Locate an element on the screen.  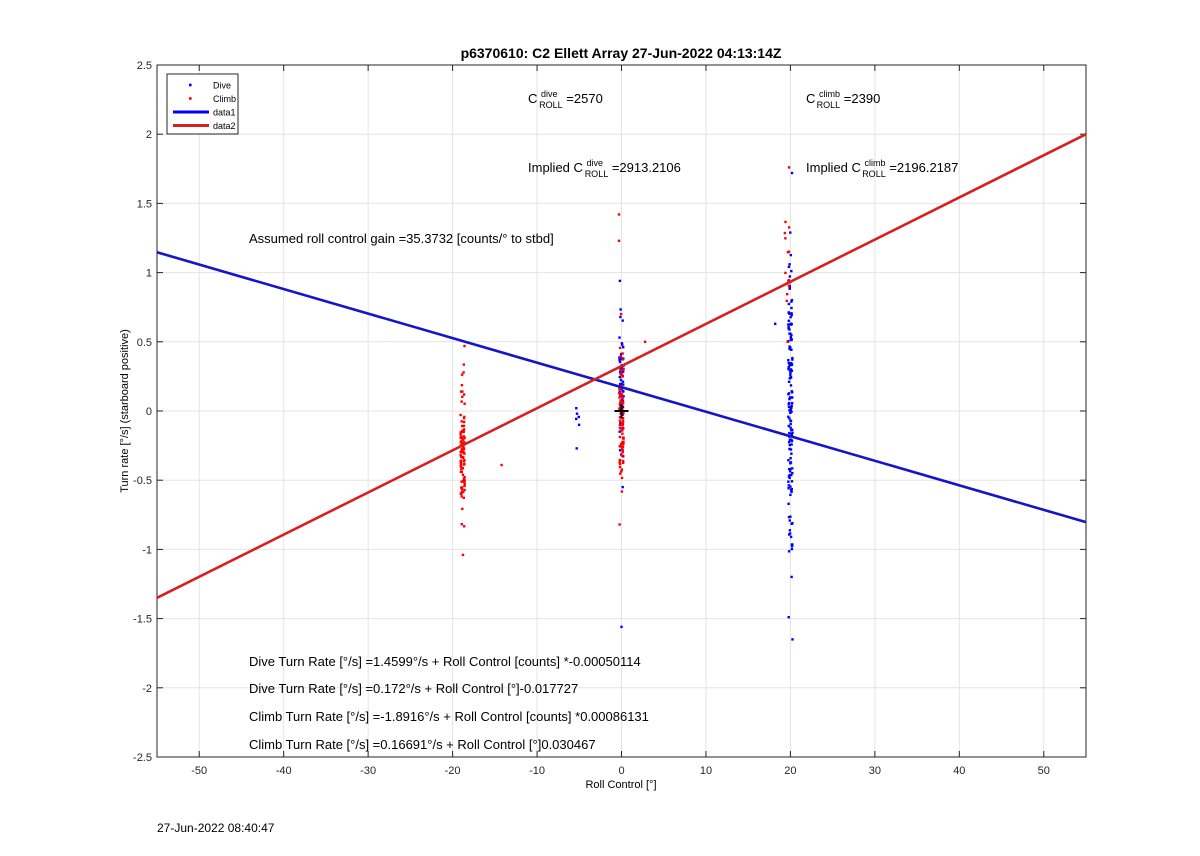
x-tick-label: 0 is located at coordinates (621, 771).